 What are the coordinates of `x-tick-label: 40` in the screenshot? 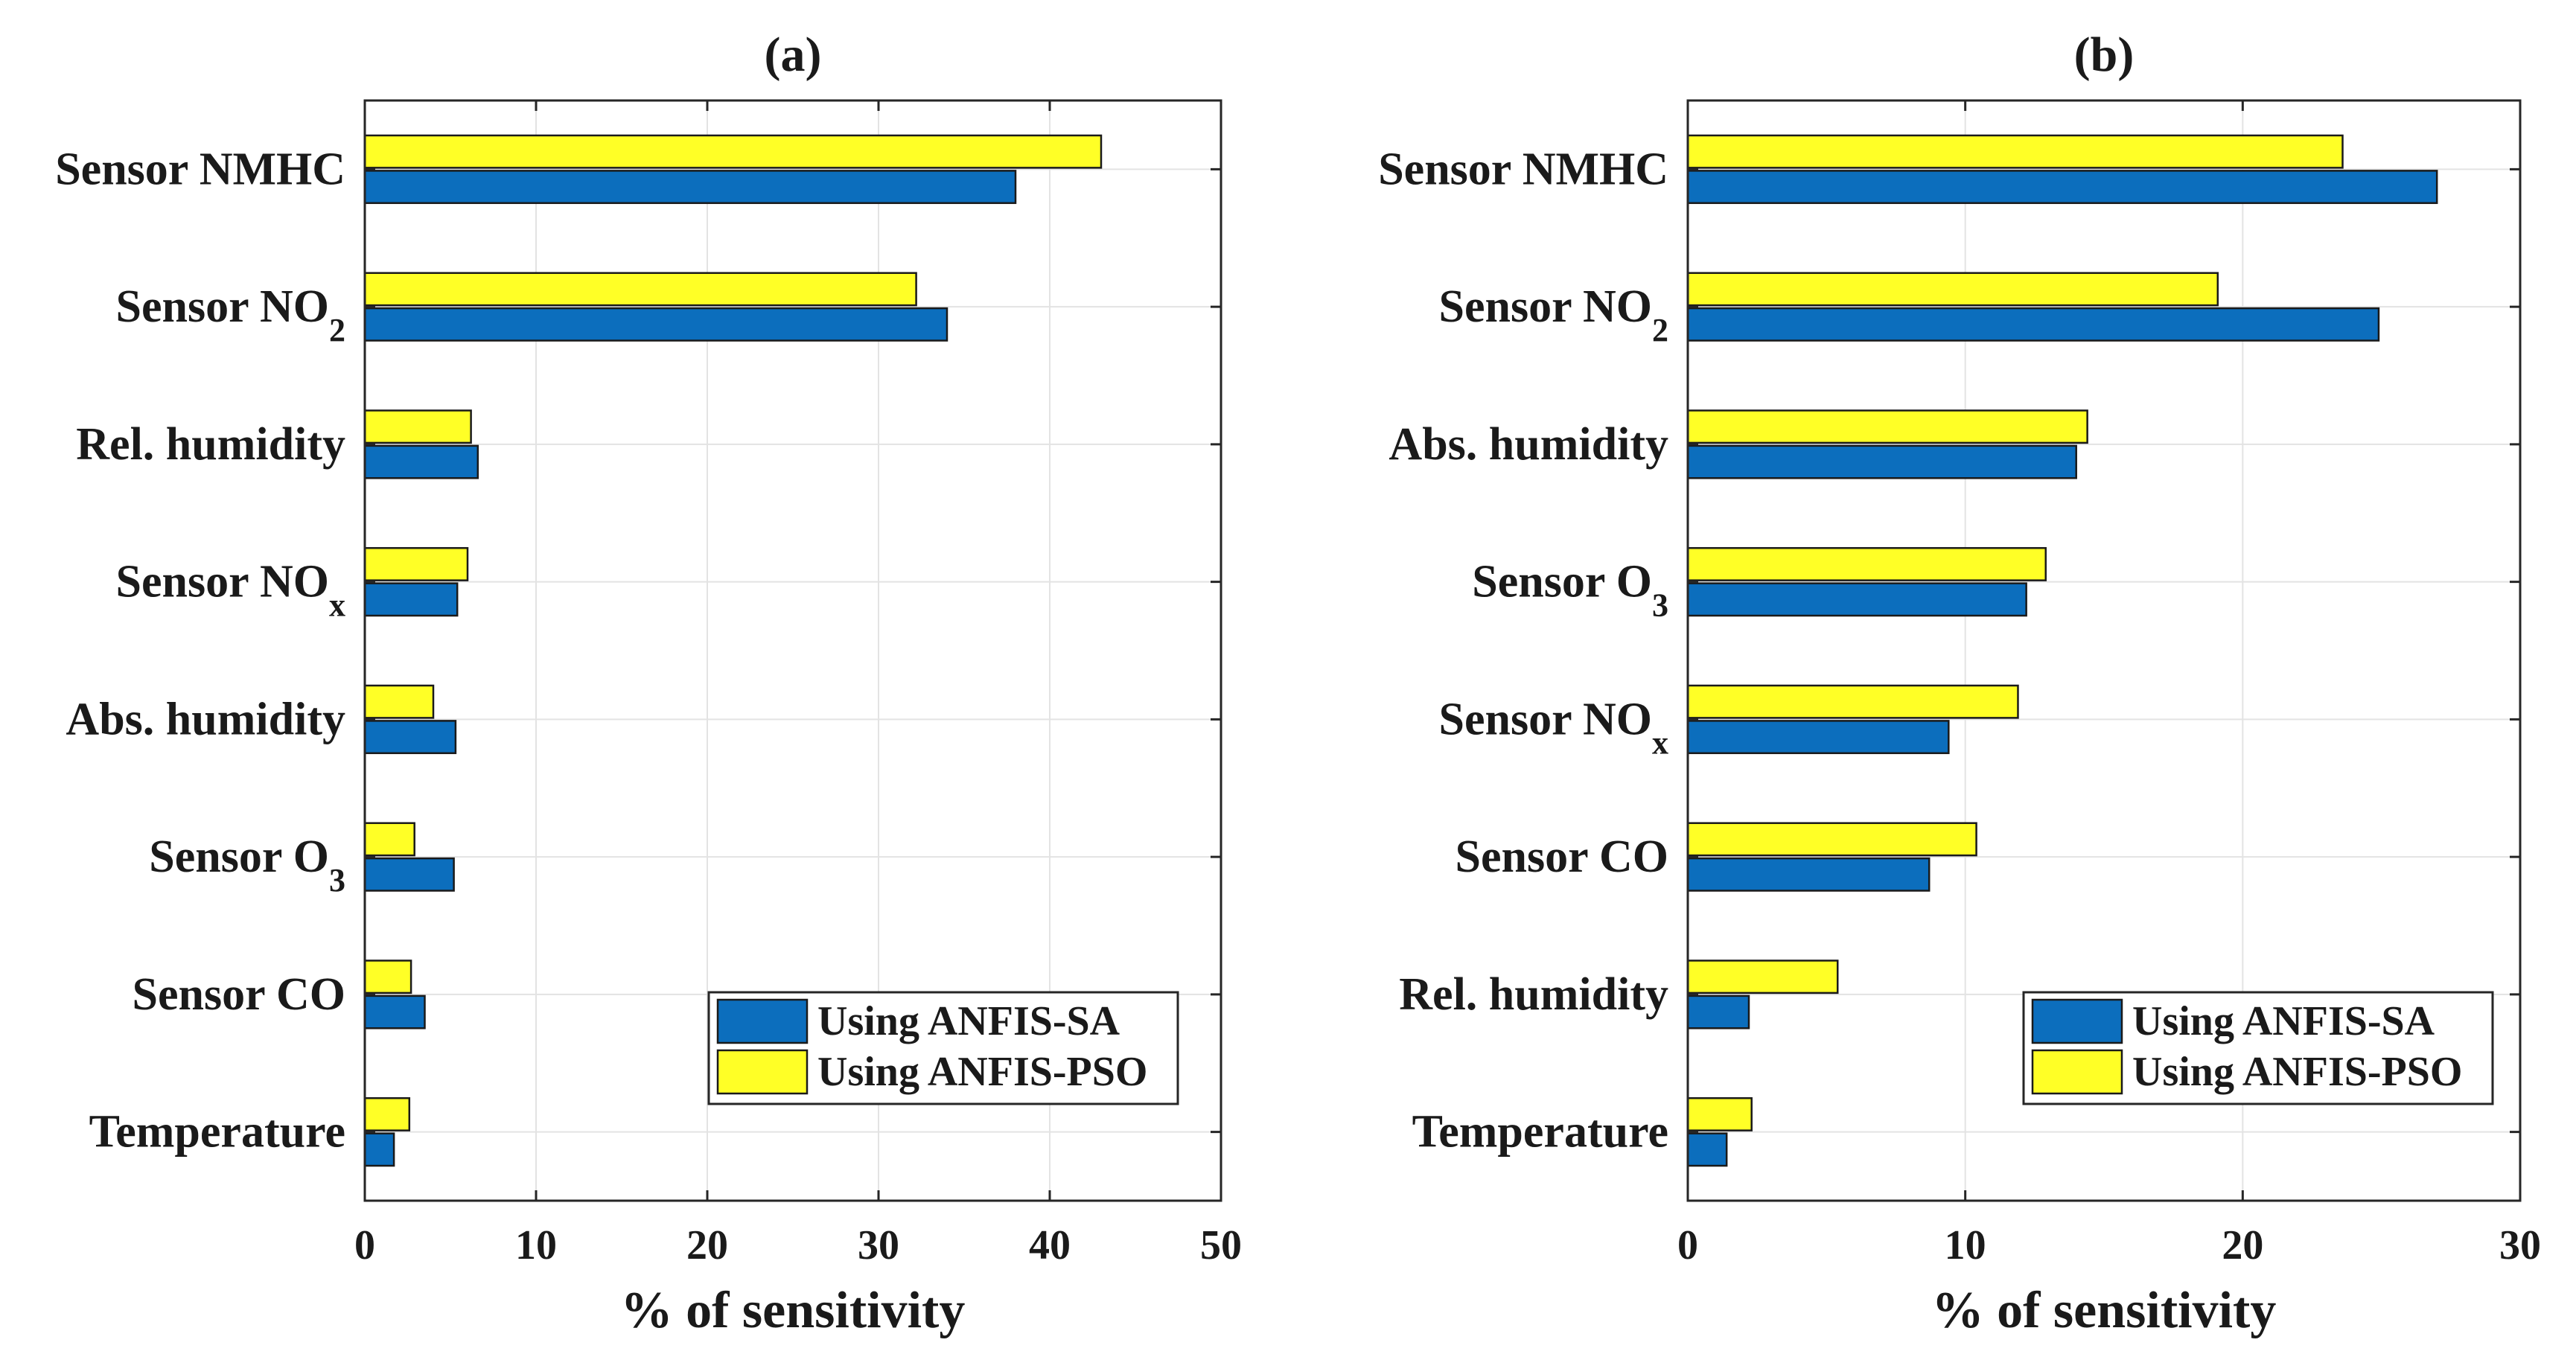 It's located at (1050, 1245).